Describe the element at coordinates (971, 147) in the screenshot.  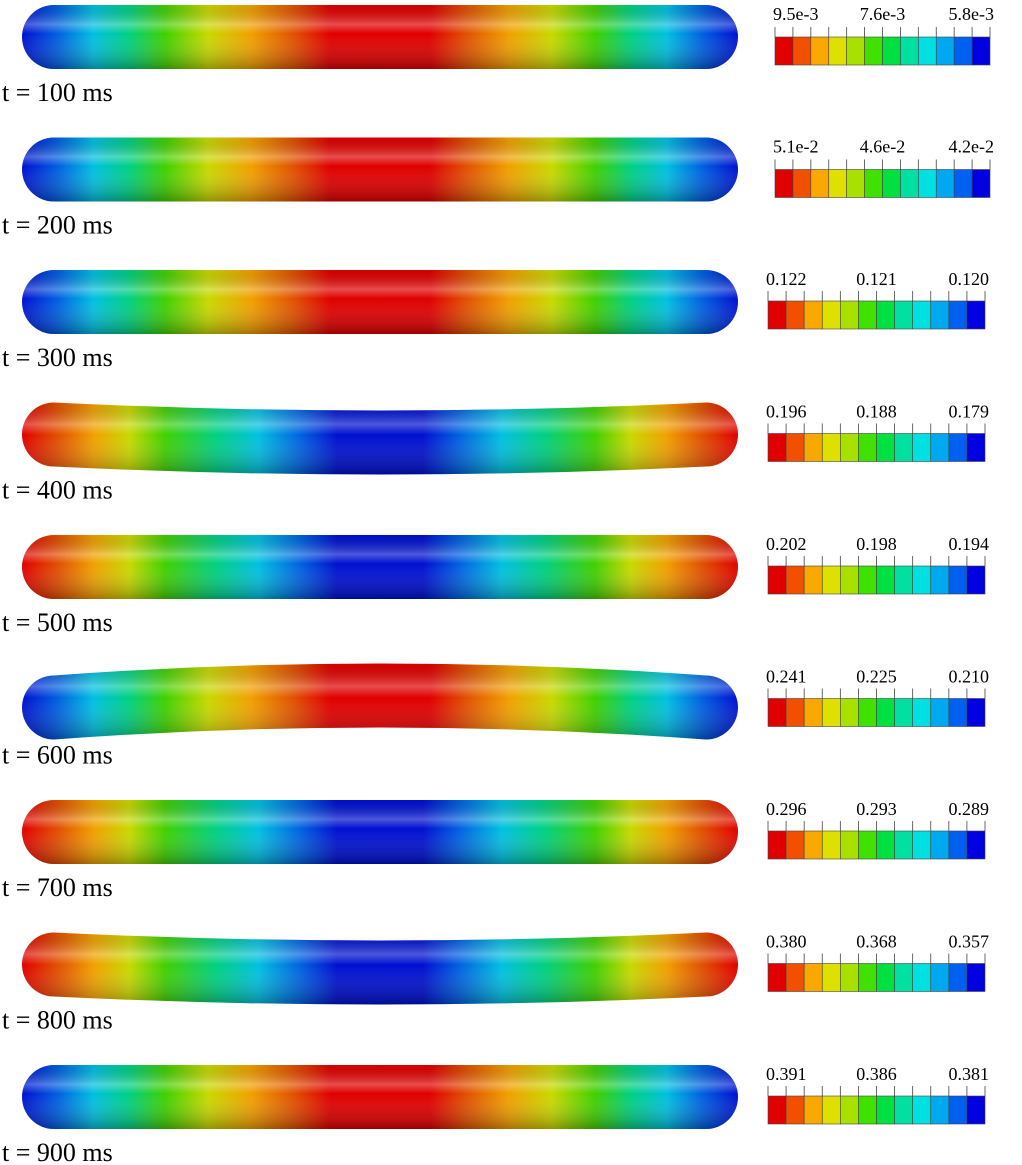
I see `colorbar-label: 4.2e-2` at that location.